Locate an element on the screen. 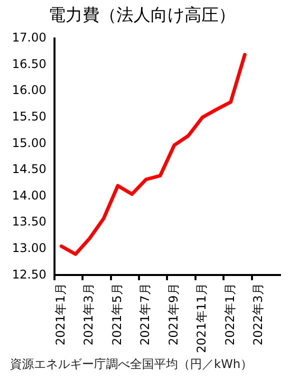 The width and height of the screenshot is (300, 386). y-tick-label: 13.00 is located at coordinates (29, 248).